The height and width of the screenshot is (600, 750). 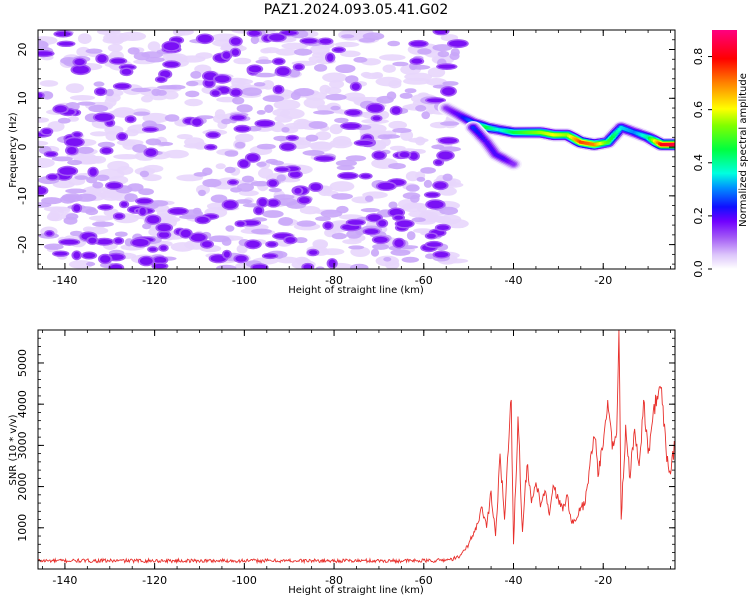 I want to click on colorbar-gradient, so click(x=724, y=149).